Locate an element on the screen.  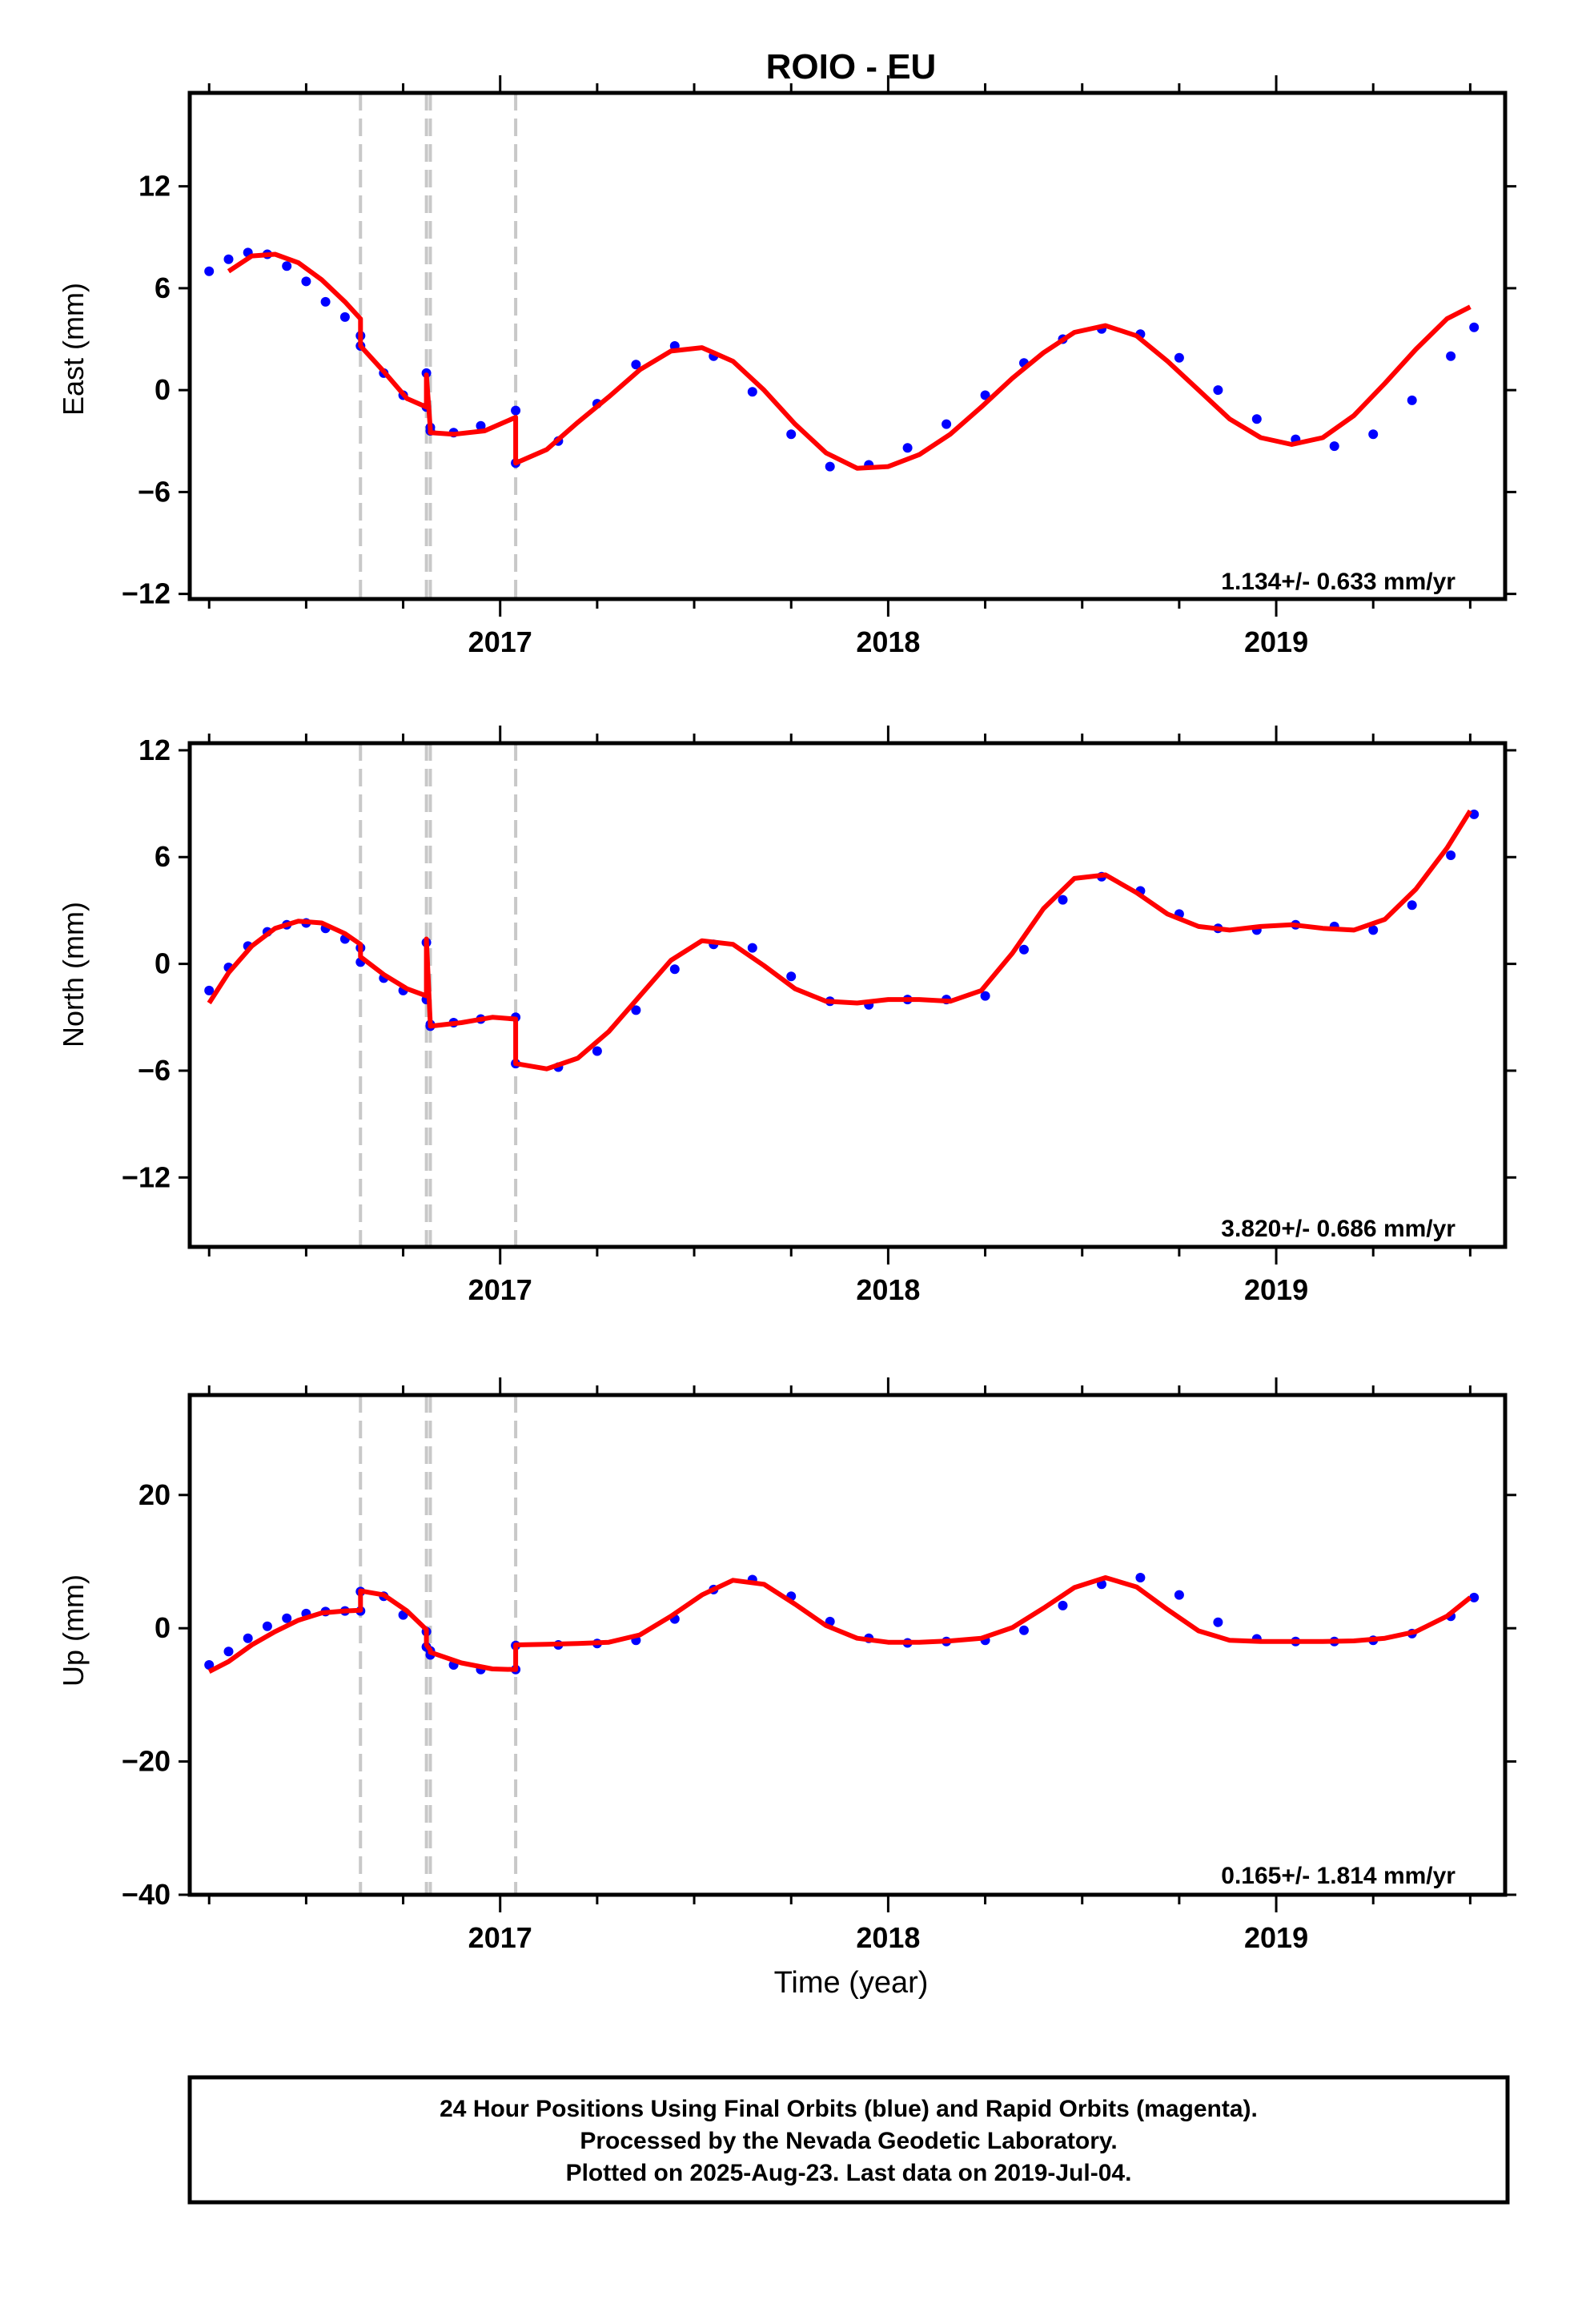
east-y-tick-label: 12 is located at coordinates (155, 186).